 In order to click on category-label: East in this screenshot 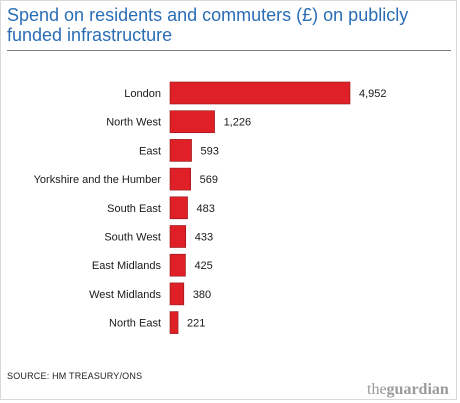, I will do `click(150, 151)`.